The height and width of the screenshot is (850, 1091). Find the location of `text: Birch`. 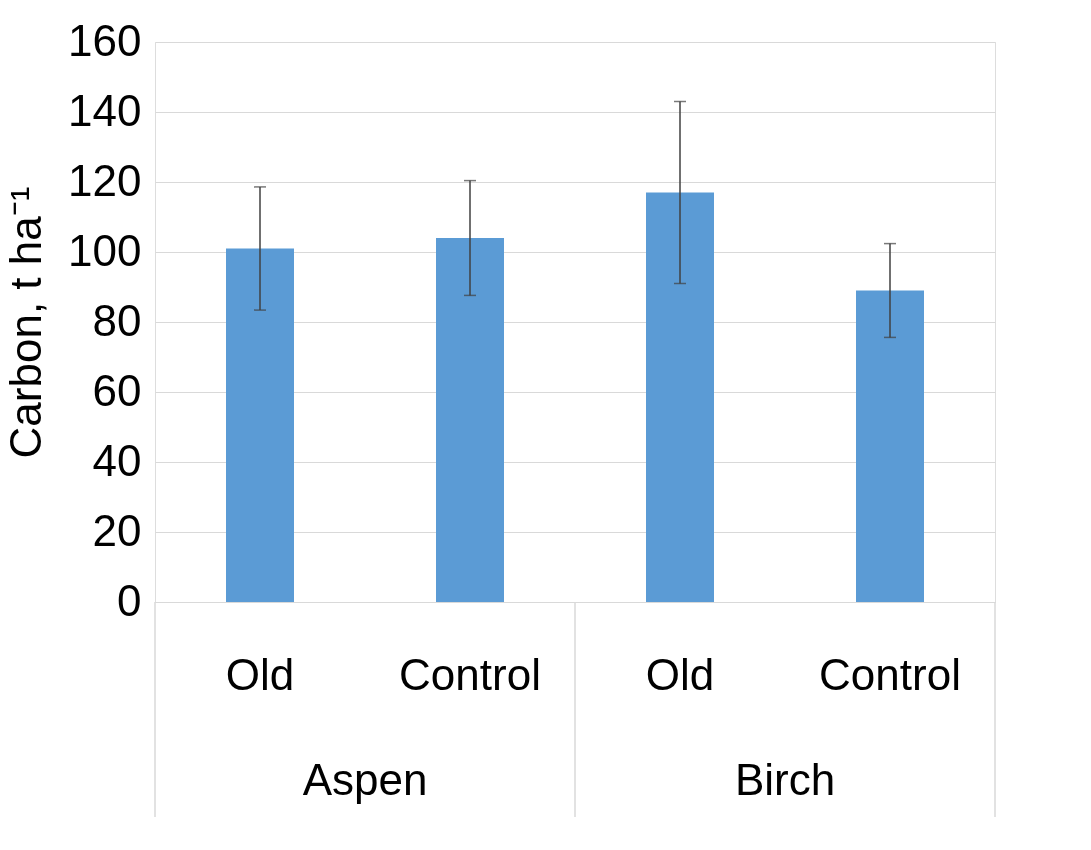

text: Birch is located at coordinates (785, 779).